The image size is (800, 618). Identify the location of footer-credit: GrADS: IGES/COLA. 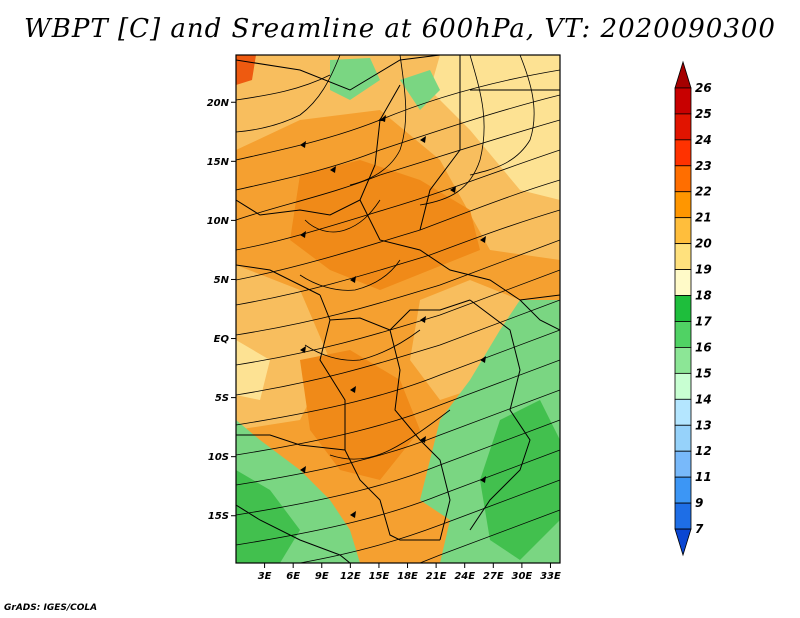
(51, 608).